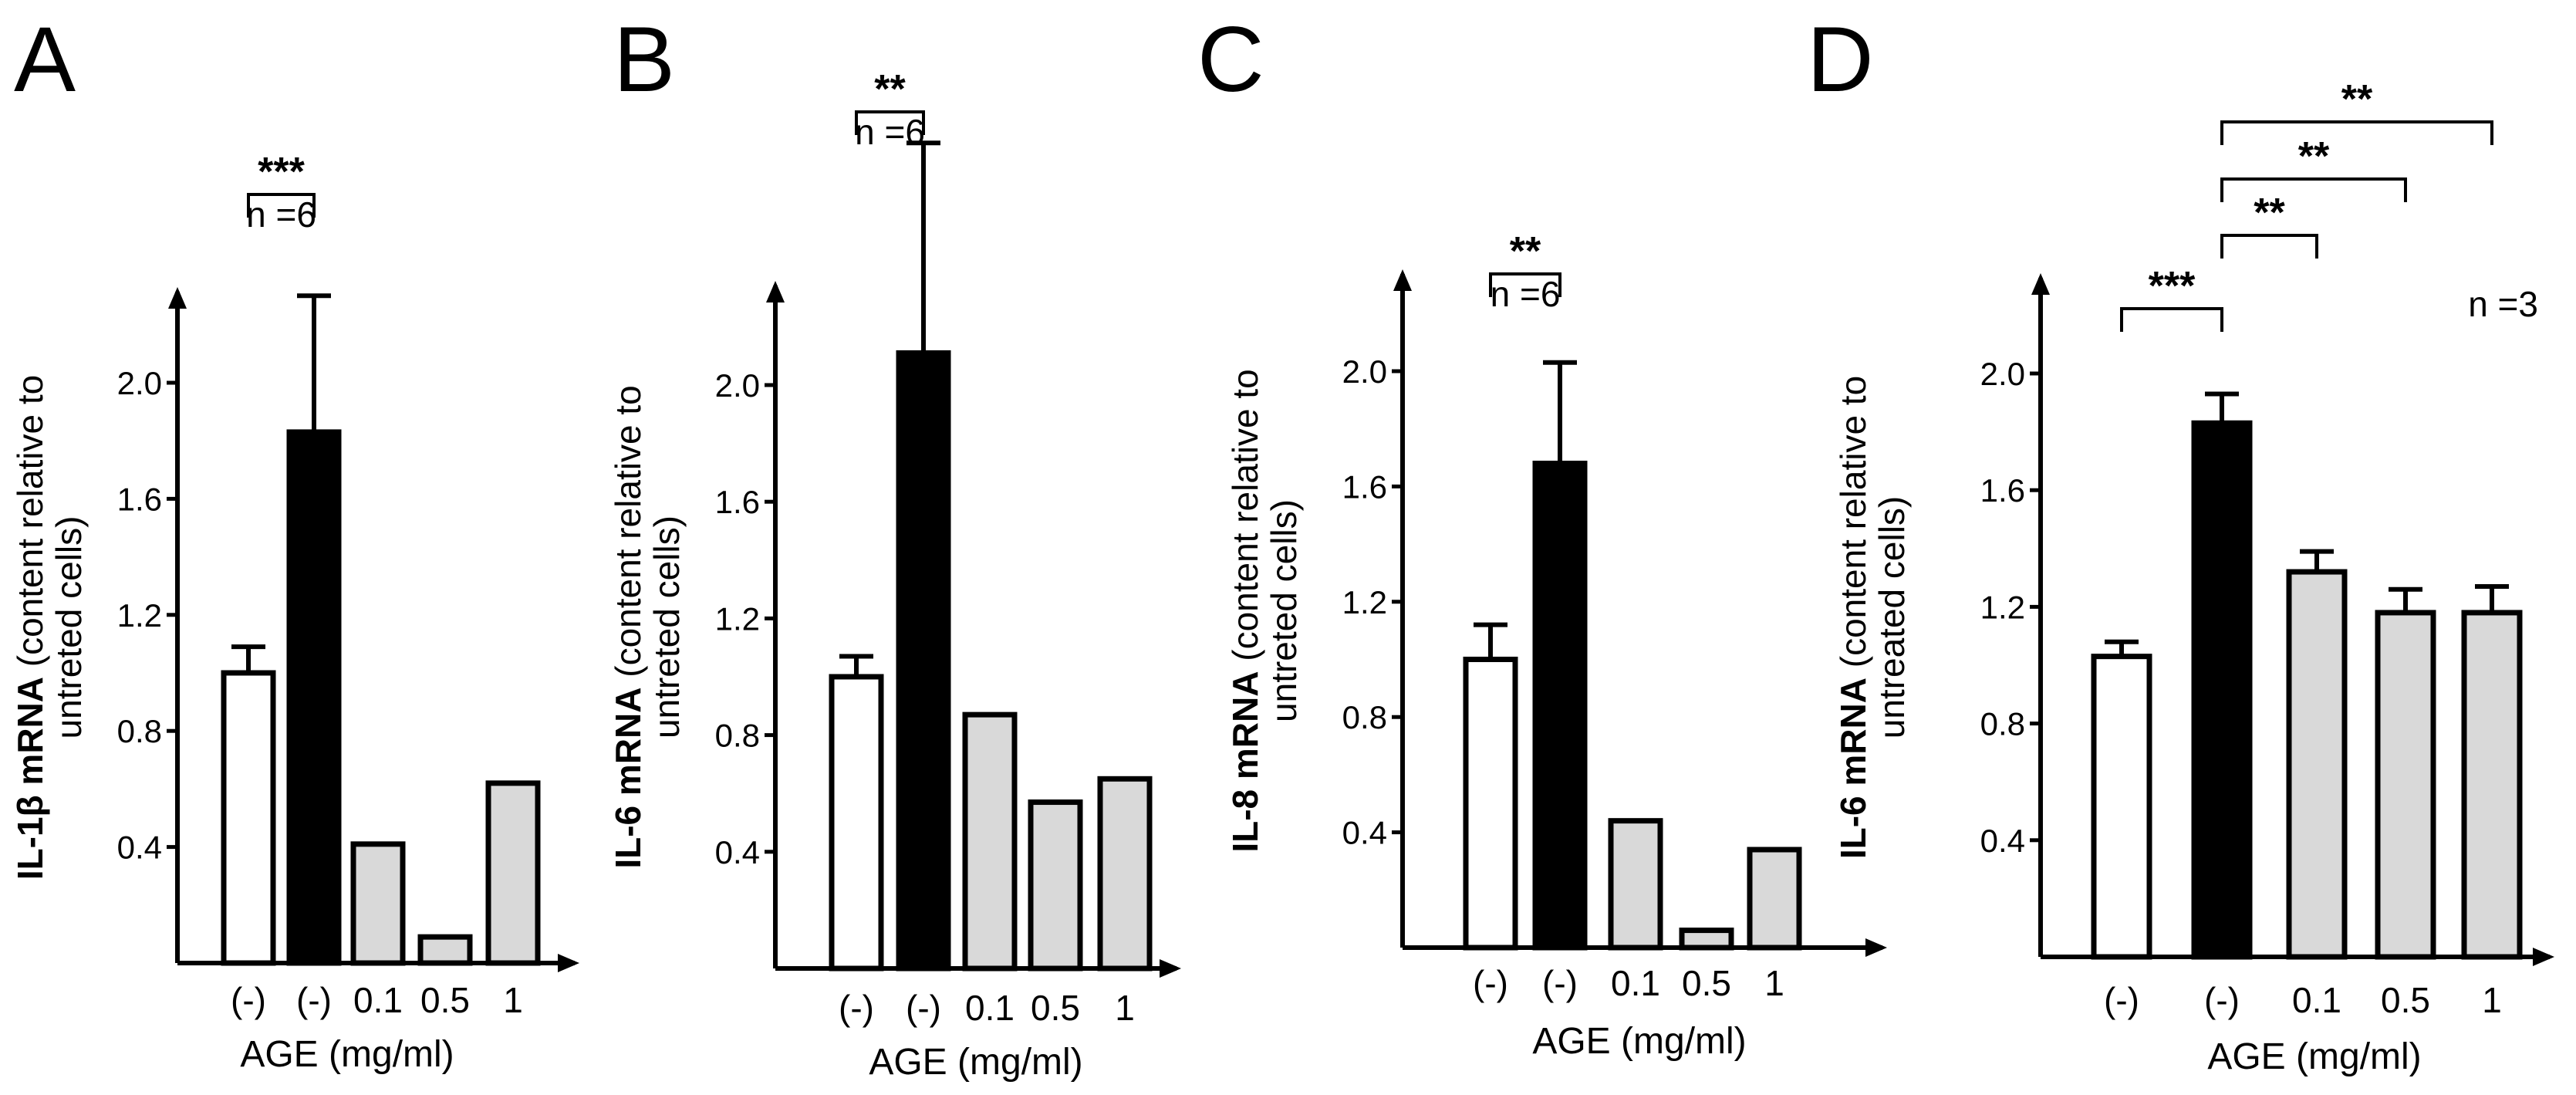 This screenshot has height=1095, width=2576. What do you see at coordinates (45, 59) in the screenshot?
I see `panel-letter: A` at bounding box center [45, 59].